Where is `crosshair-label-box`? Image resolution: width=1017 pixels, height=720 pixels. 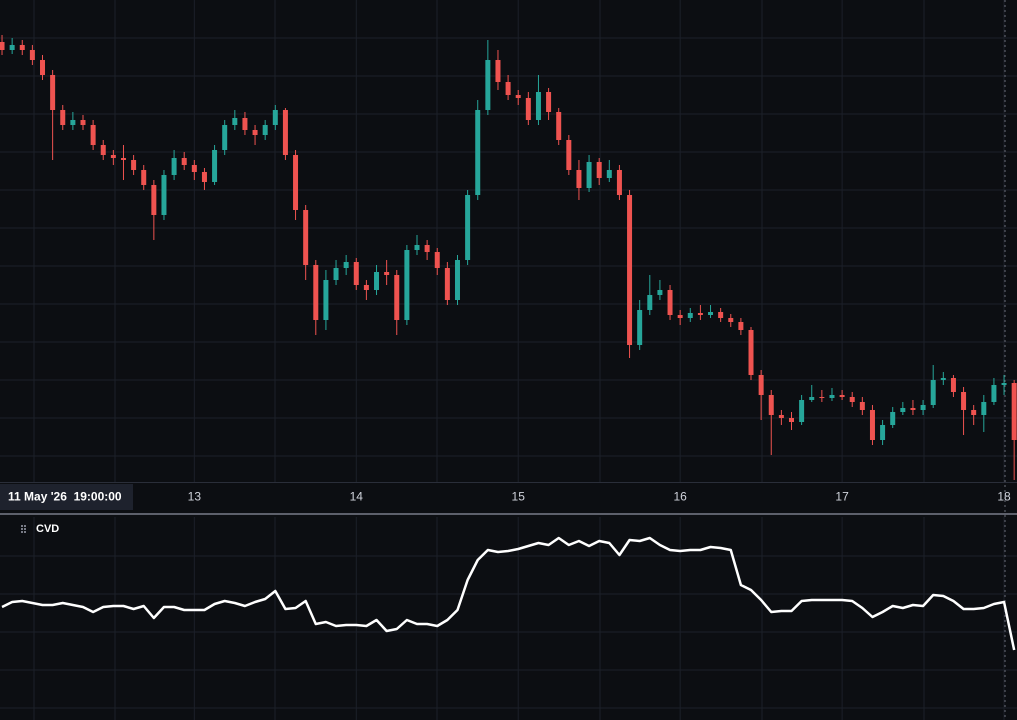
crosshair-label-box is located at coordinates (66, 497).